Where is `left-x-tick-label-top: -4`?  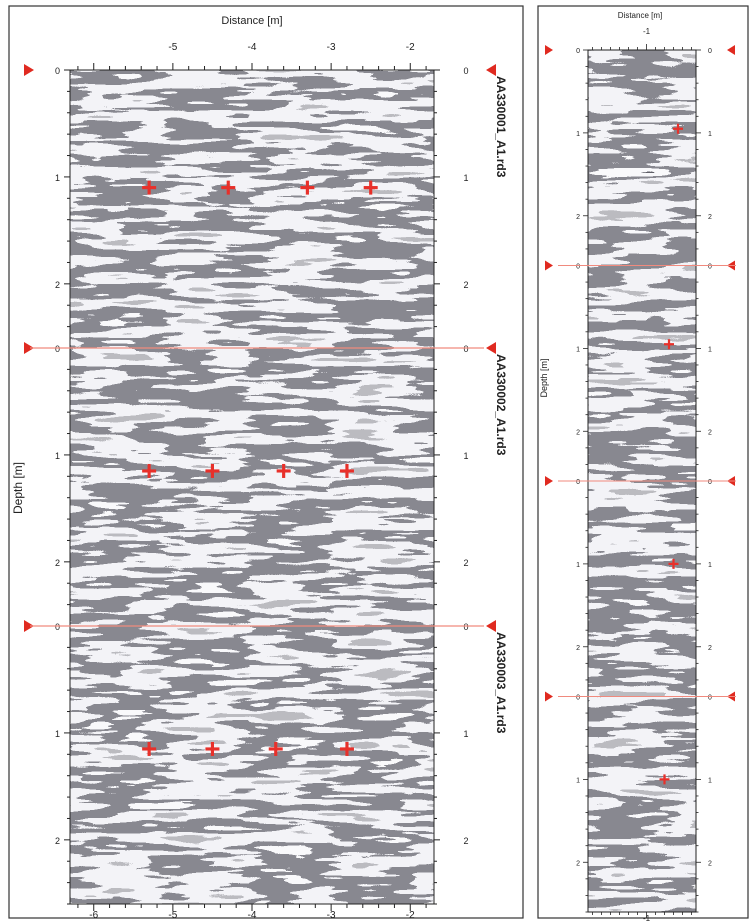 left-x-tick-label-top: -4 is located at coordinates (252, 47).